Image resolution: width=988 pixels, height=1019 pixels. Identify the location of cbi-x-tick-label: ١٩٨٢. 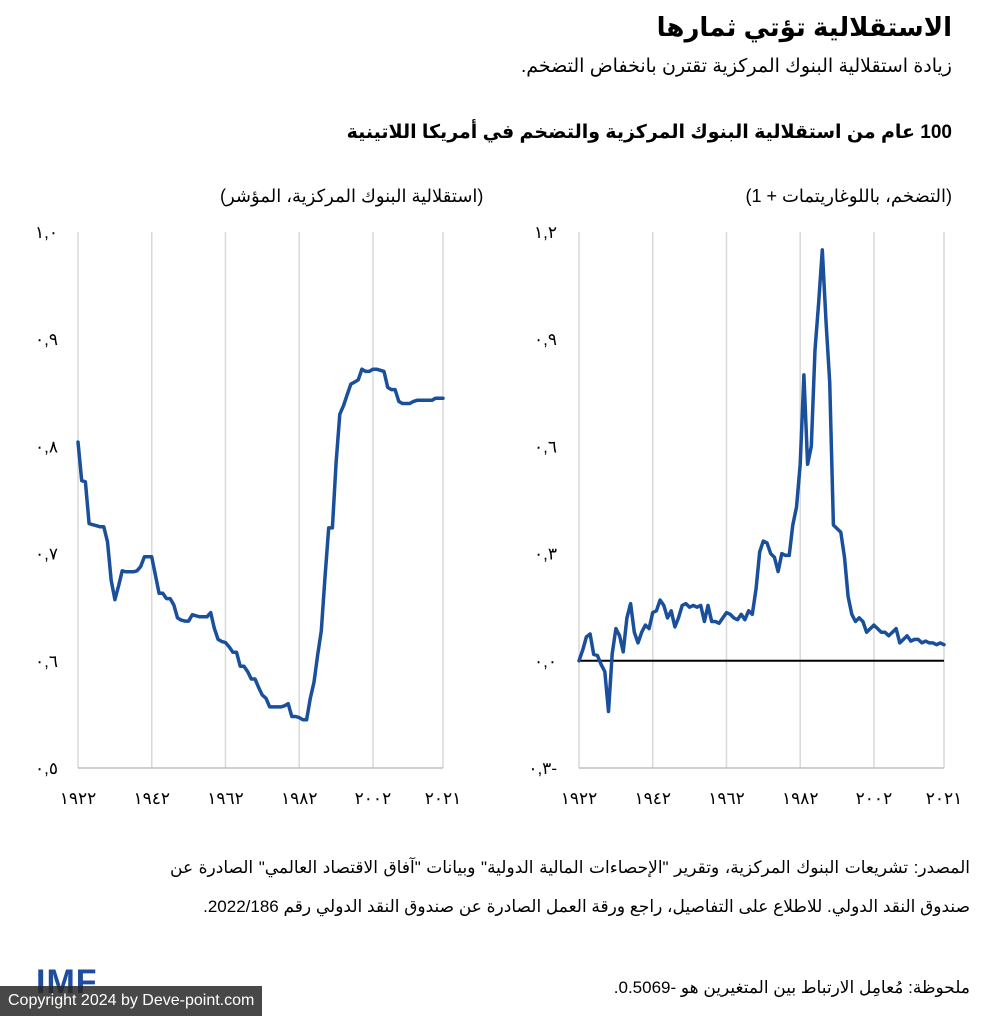
(299, 798).